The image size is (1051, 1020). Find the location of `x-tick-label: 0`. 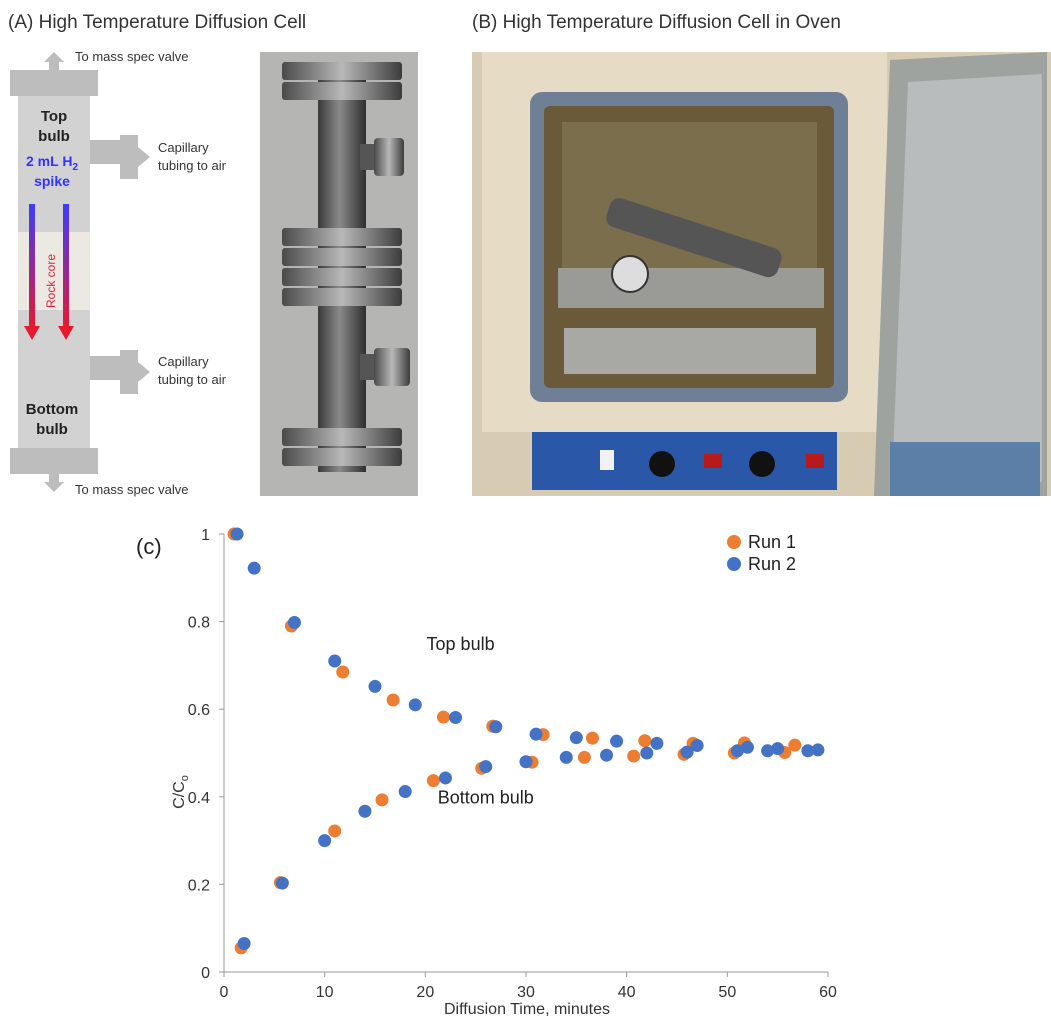

x-tick-label: 0 is located at coordinates (224, 992).